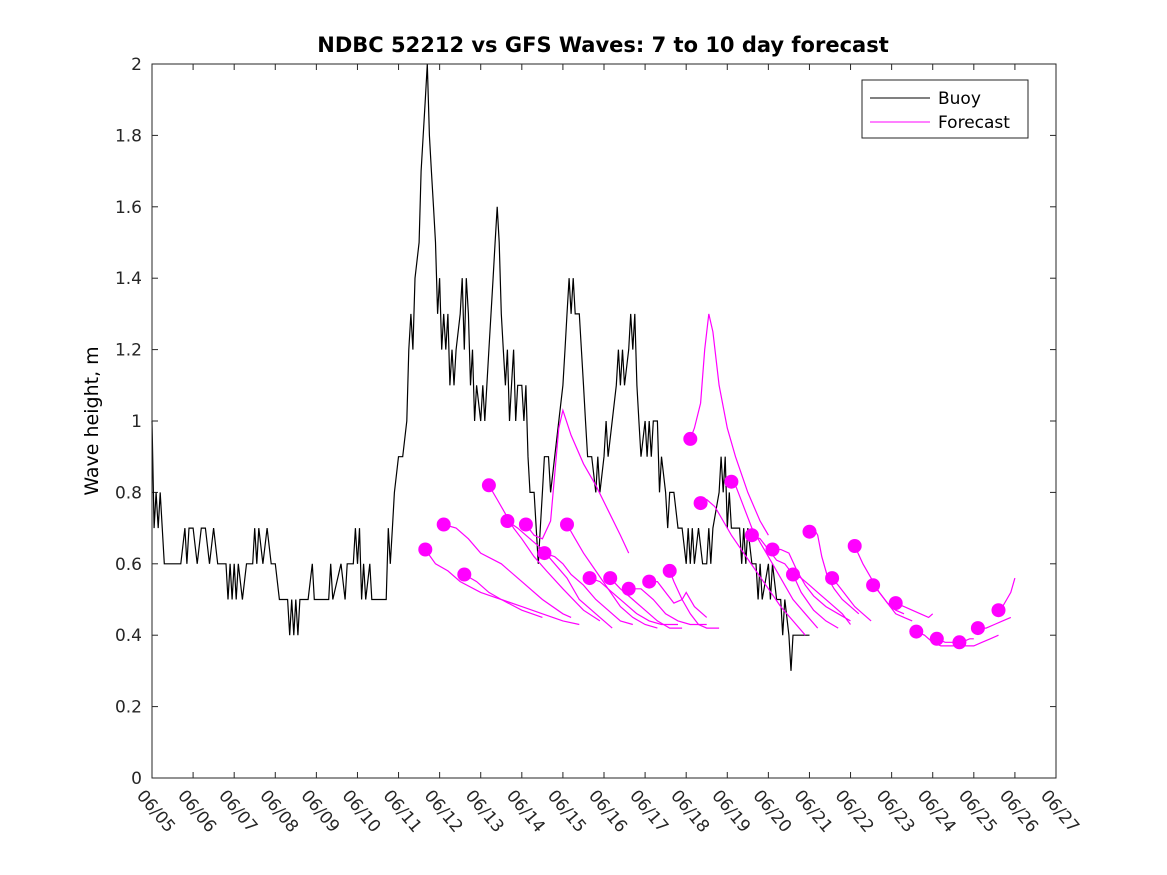 The height and width of the screenshot is (875, 1167). Describe the element at coordinates (128, 351) in the screenshot. I see `y-tick-label: 1.2` at that location.